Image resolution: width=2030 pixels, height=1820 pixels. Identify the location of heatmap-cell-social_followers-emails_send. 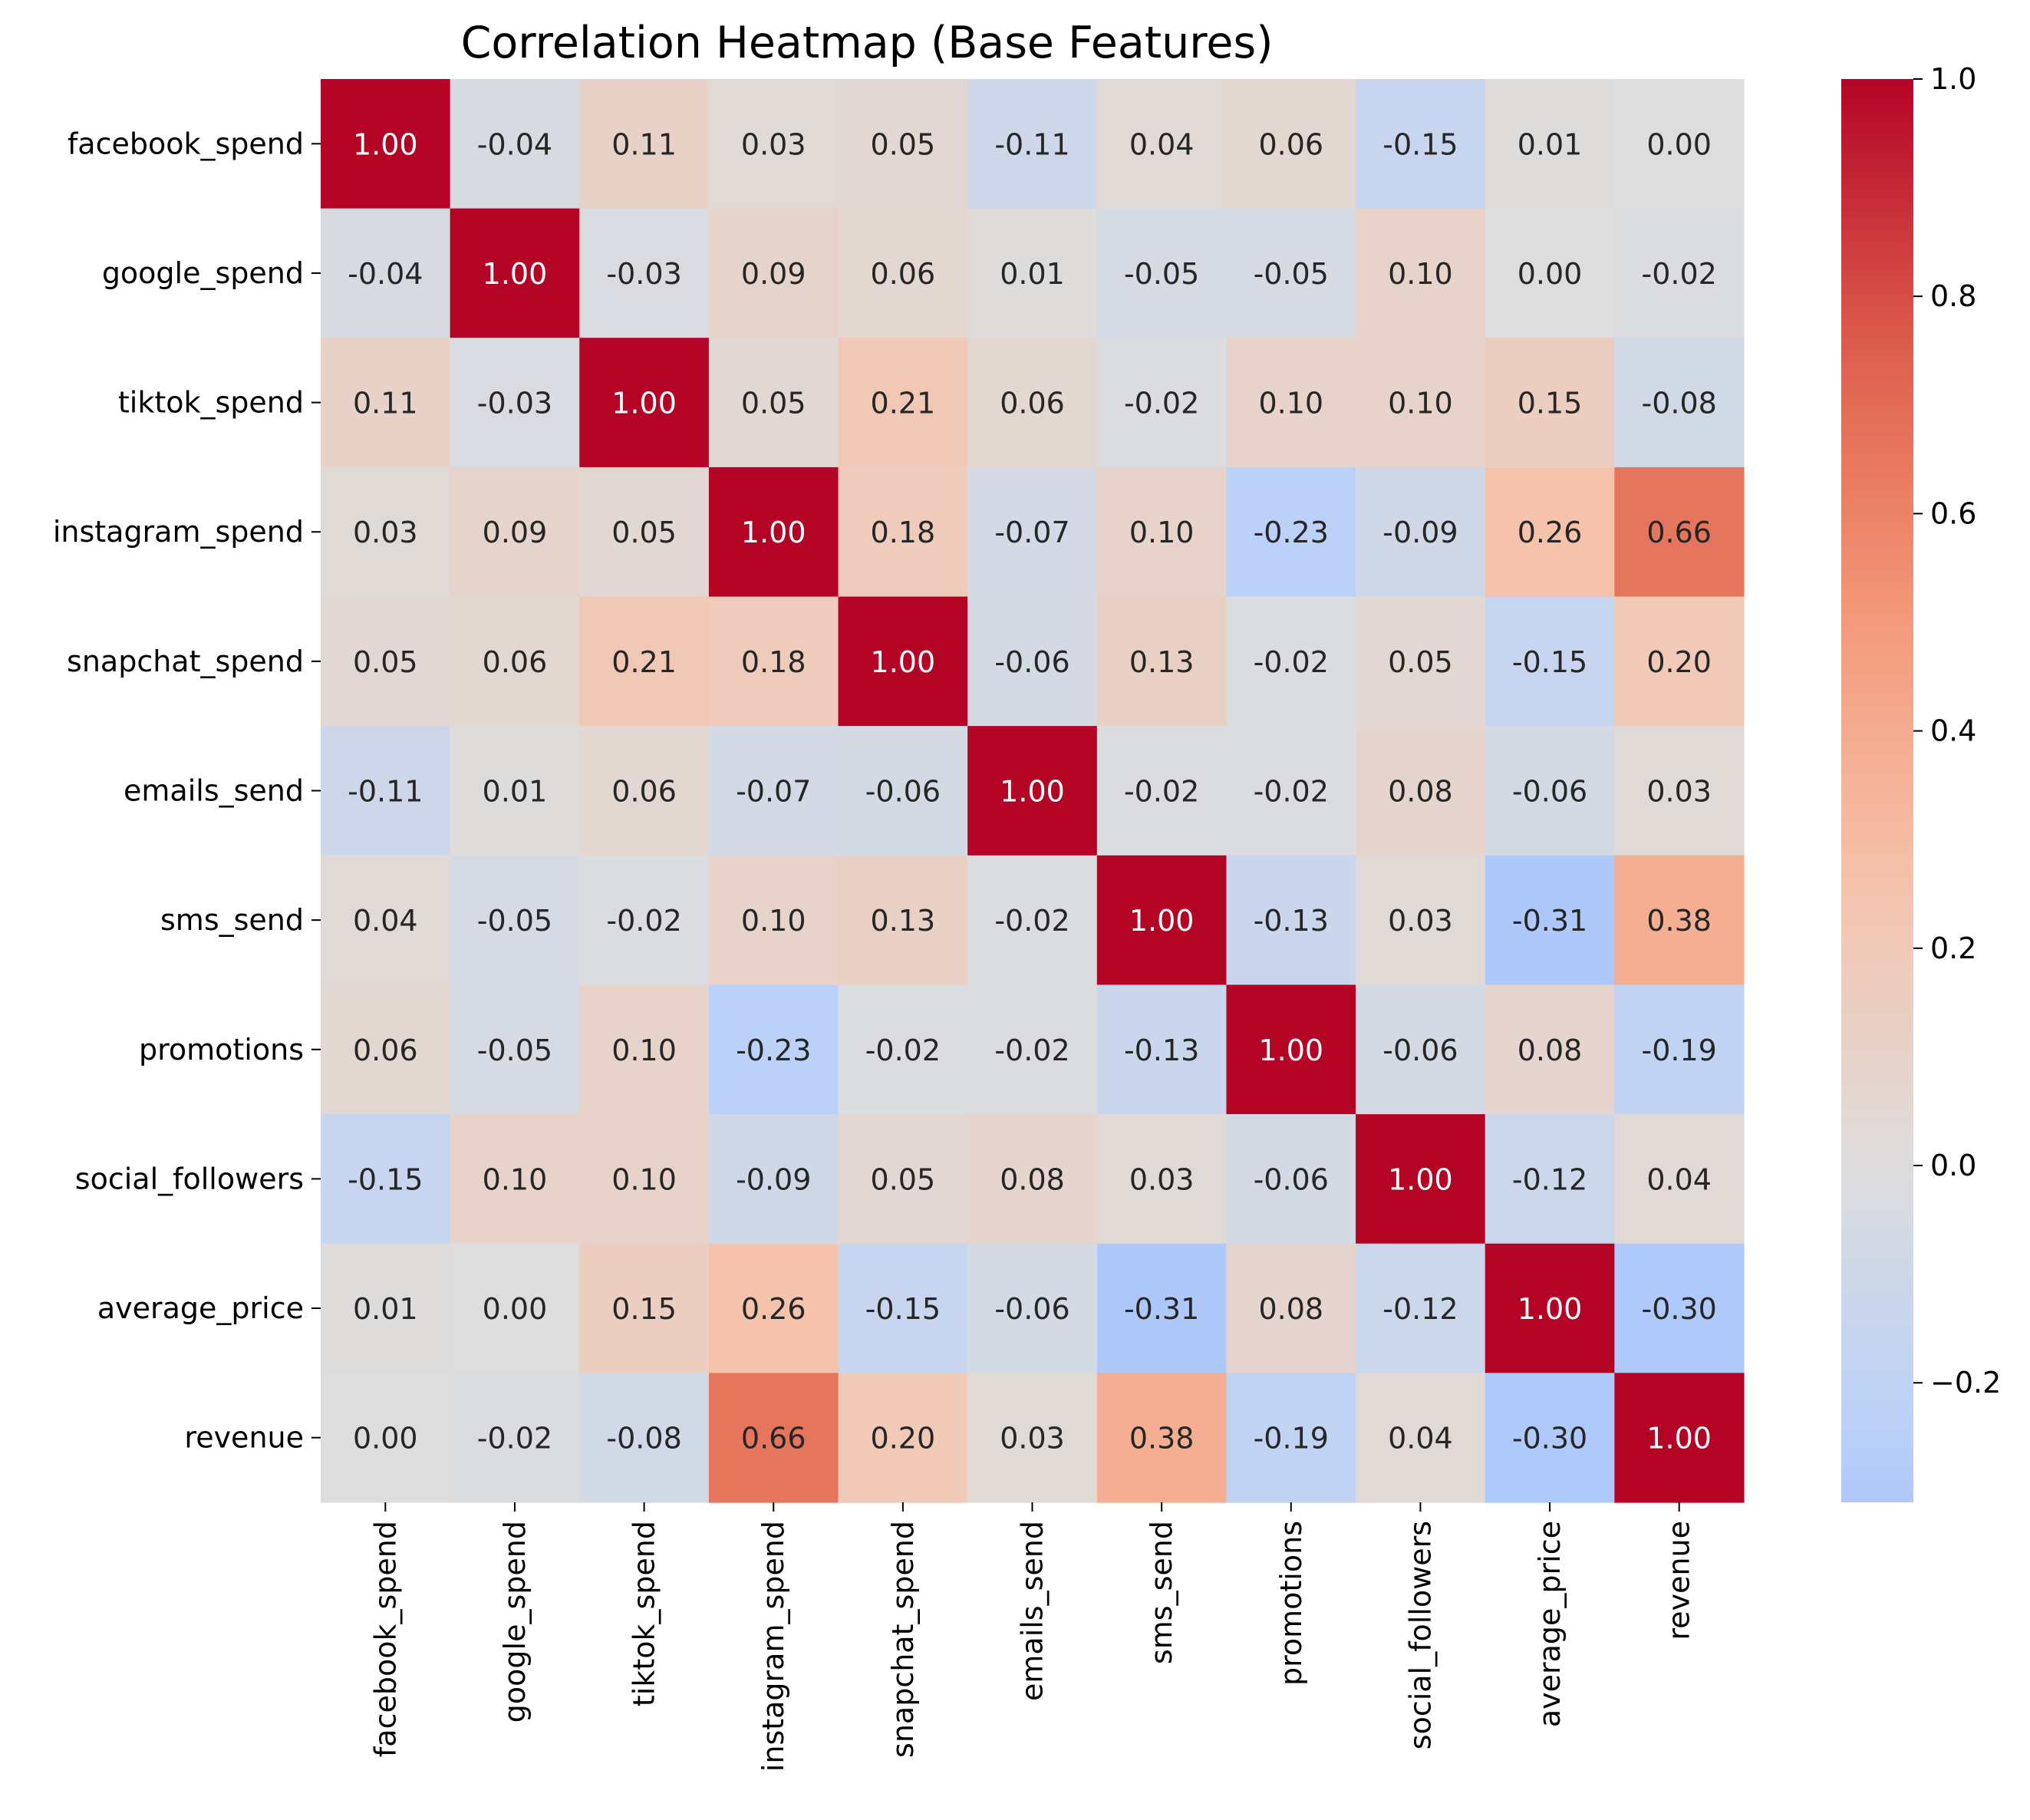
(1032, 1179).